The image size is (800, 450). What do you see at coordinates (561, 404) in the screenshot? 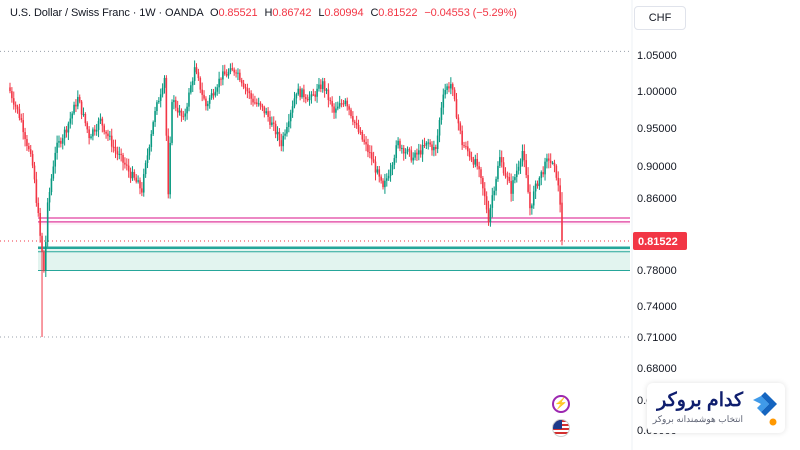
I see `lightning-icon: ⚡` at bounding box center [561, 404].